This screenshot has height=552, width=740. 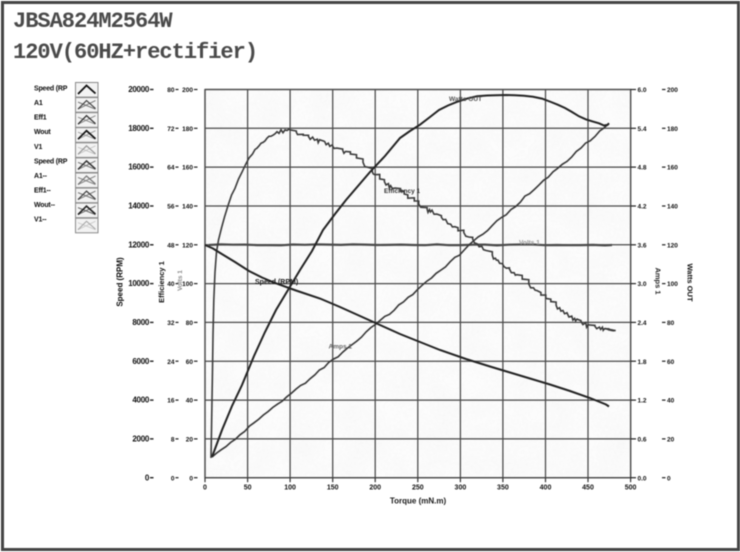 What do you see at coordinates (139, 89) in the screenshot?
I see `svg-text: 20000` at bounding box center [139, 89].